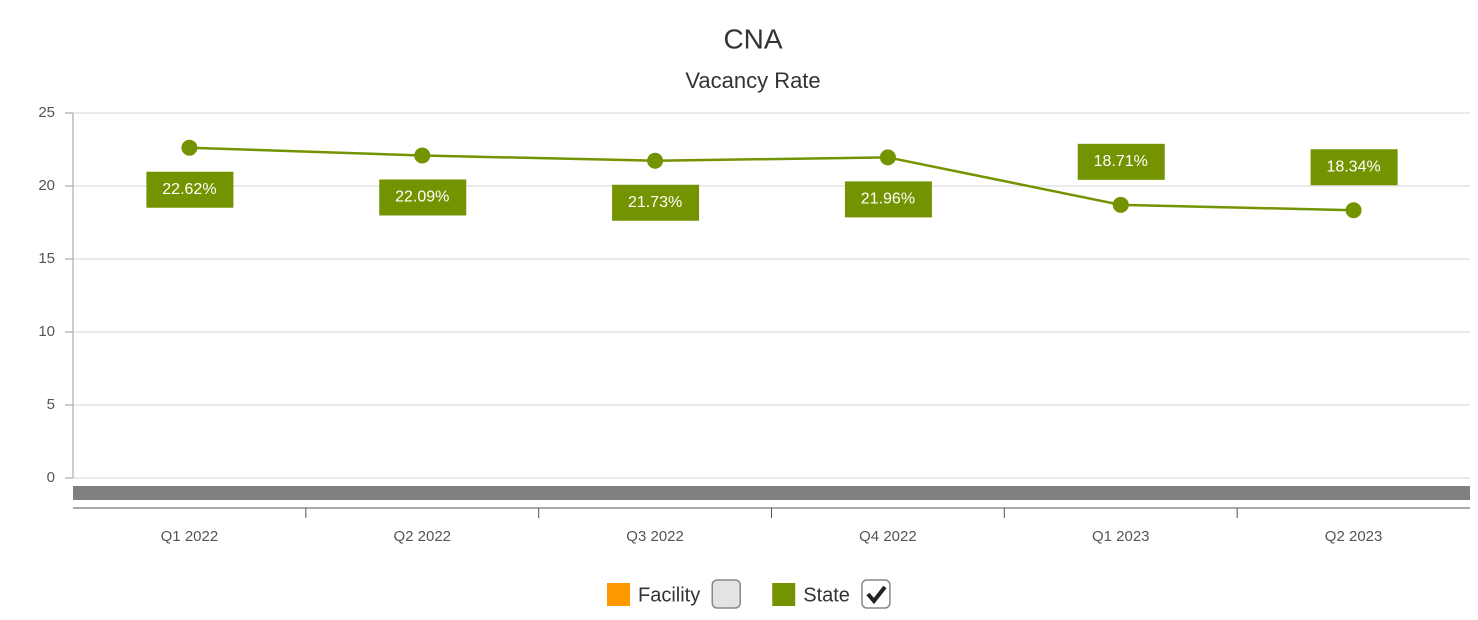 The height and width of the screenshot is (620, 1478). What do you see at coordinates (51, 404) in the screenshot?
I see `y-tick-label: 5` at bounding box center [51, 404].